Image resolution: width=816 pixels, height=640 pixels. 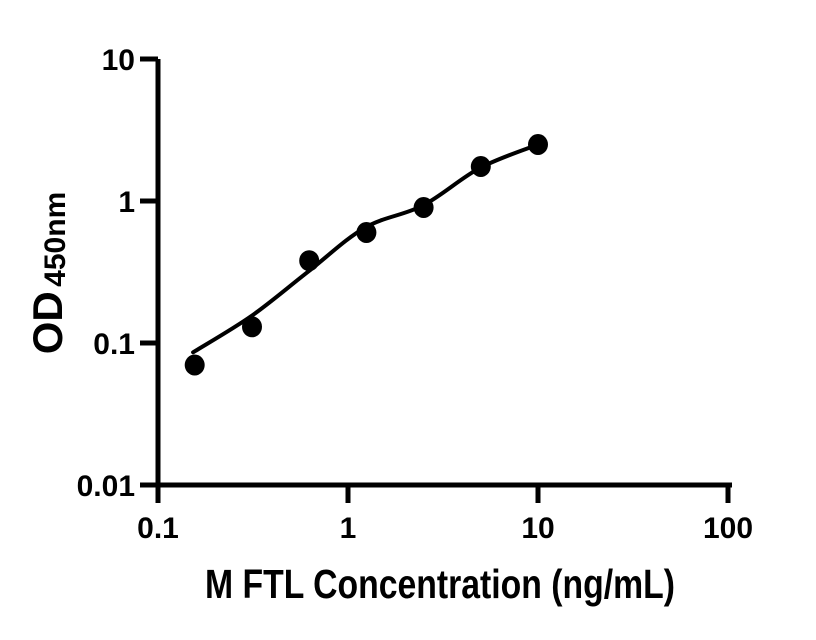 What do you see at coordinates (440, 584) in the screenshot?
I see `x-axis-title: M FTL Concentration (ng/mL)` at bounding box center [440, 584].